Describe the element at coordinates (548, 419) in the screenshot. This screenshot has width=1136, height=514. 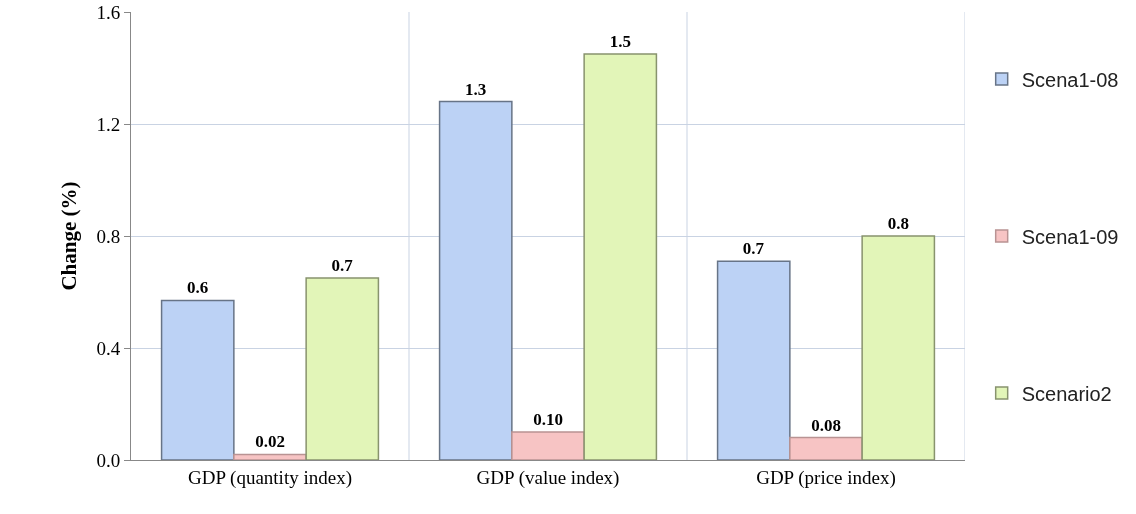
I see `data-label: 0.10` at that location.